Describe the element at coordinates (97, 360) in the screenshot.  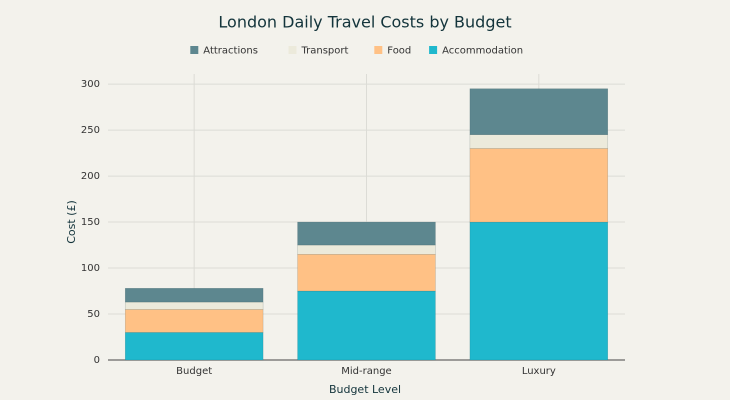
I see `y-tick-label: 0` at that location.